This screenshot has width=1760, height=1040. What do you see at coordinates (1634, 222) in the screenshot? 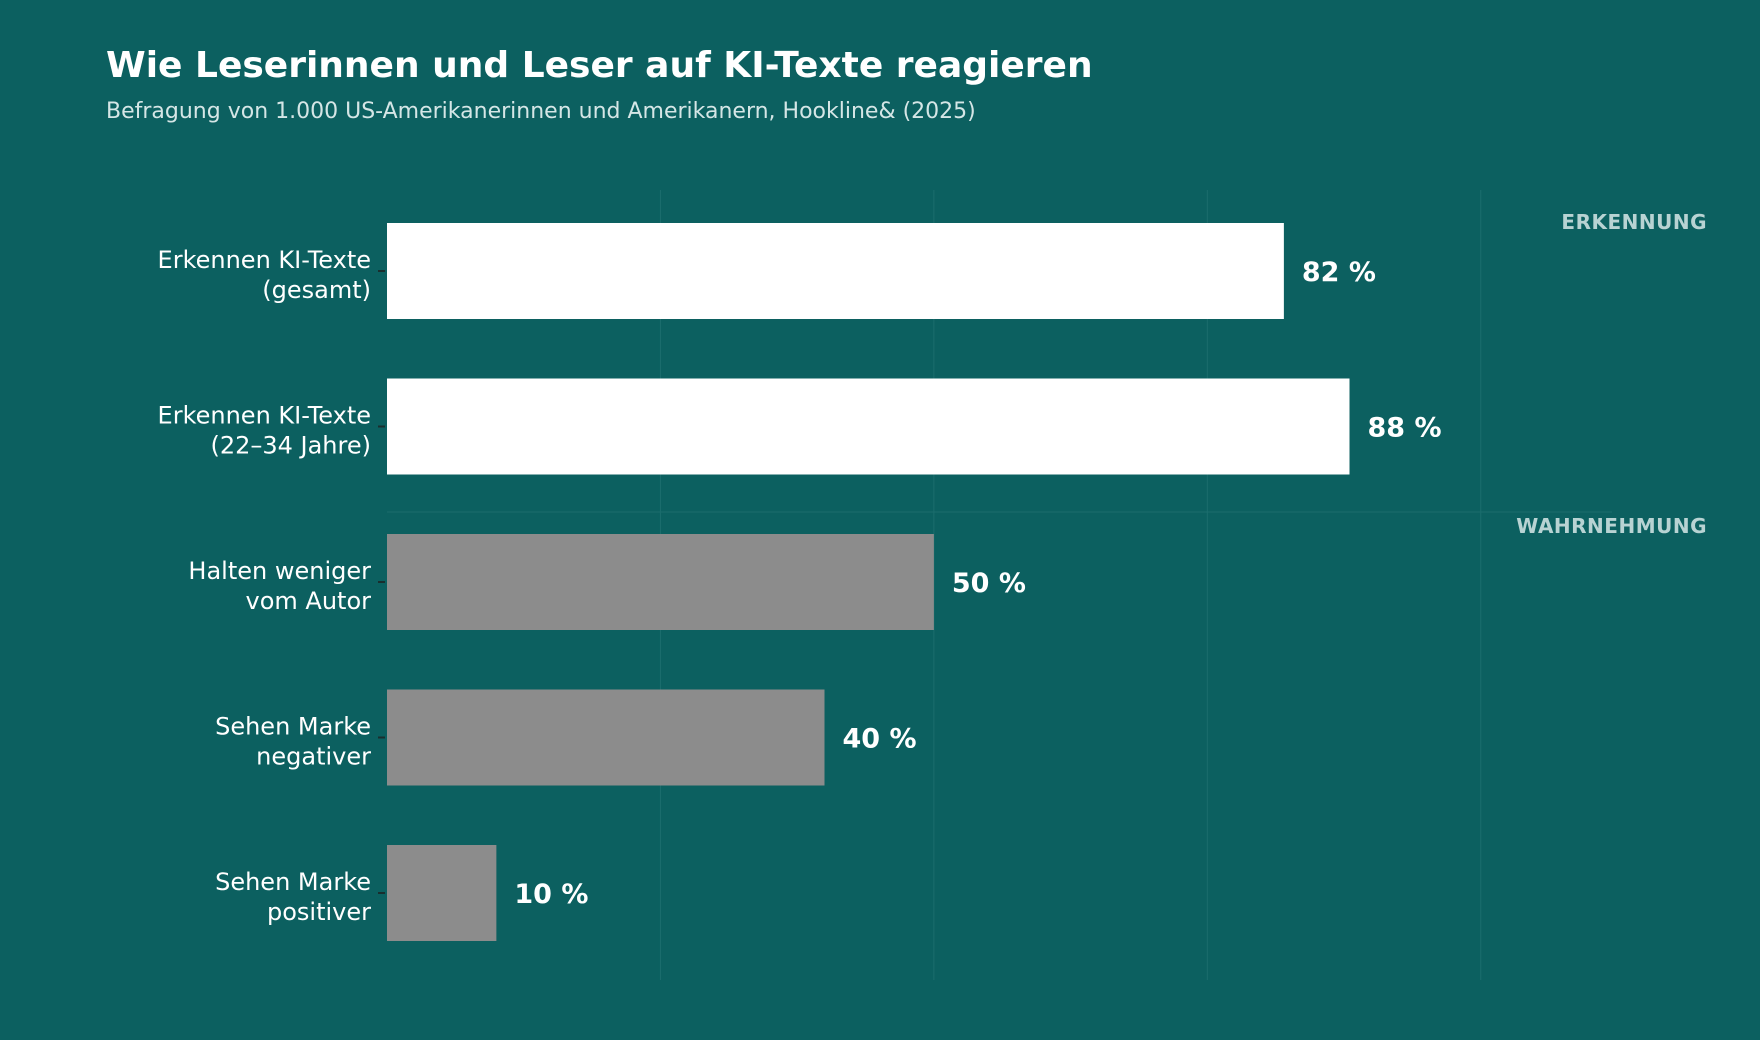
I see `group-label: ERKENNUNG` at bounding box center [1634, 222].